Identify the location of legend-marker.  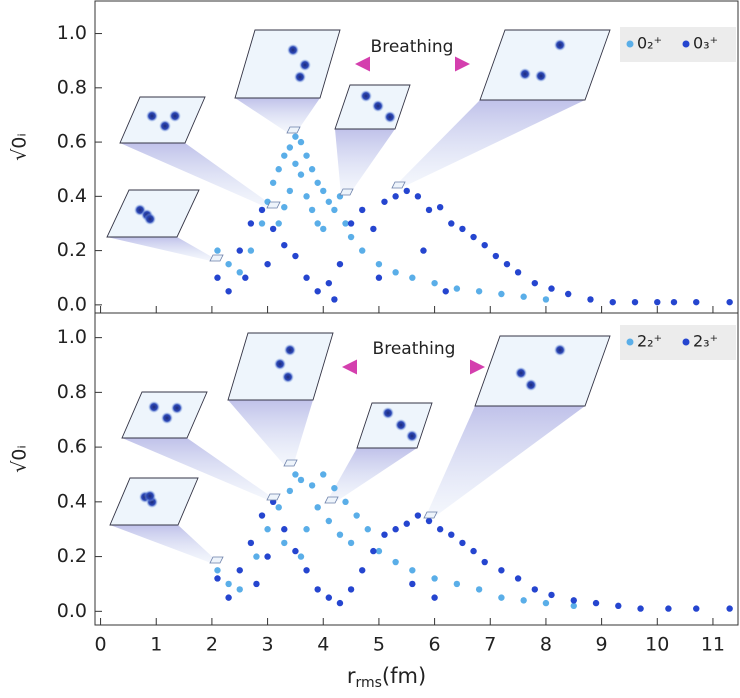
(630, 44).